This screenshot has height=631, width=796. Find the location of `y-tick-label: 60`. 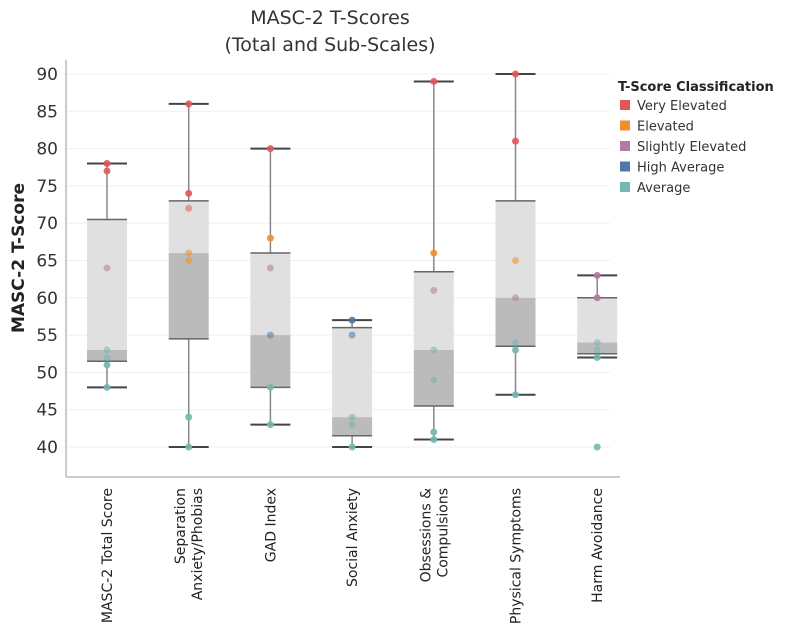

y-tick-label: 60 is located at coordinates (47, 299).